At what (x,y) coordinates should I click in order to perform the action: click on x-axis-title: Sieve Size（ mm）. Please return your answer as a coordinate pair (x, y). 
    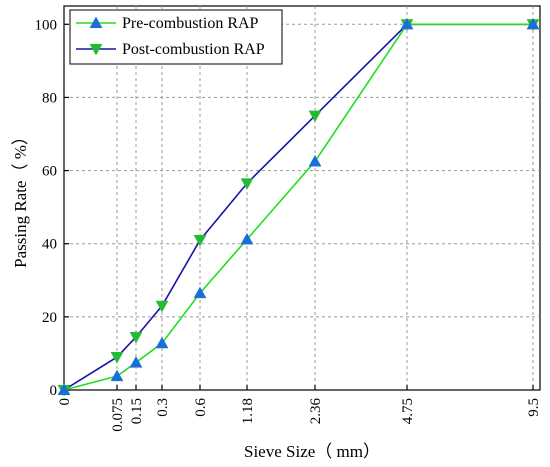
    Looking at the image, I should click on (312, 451).